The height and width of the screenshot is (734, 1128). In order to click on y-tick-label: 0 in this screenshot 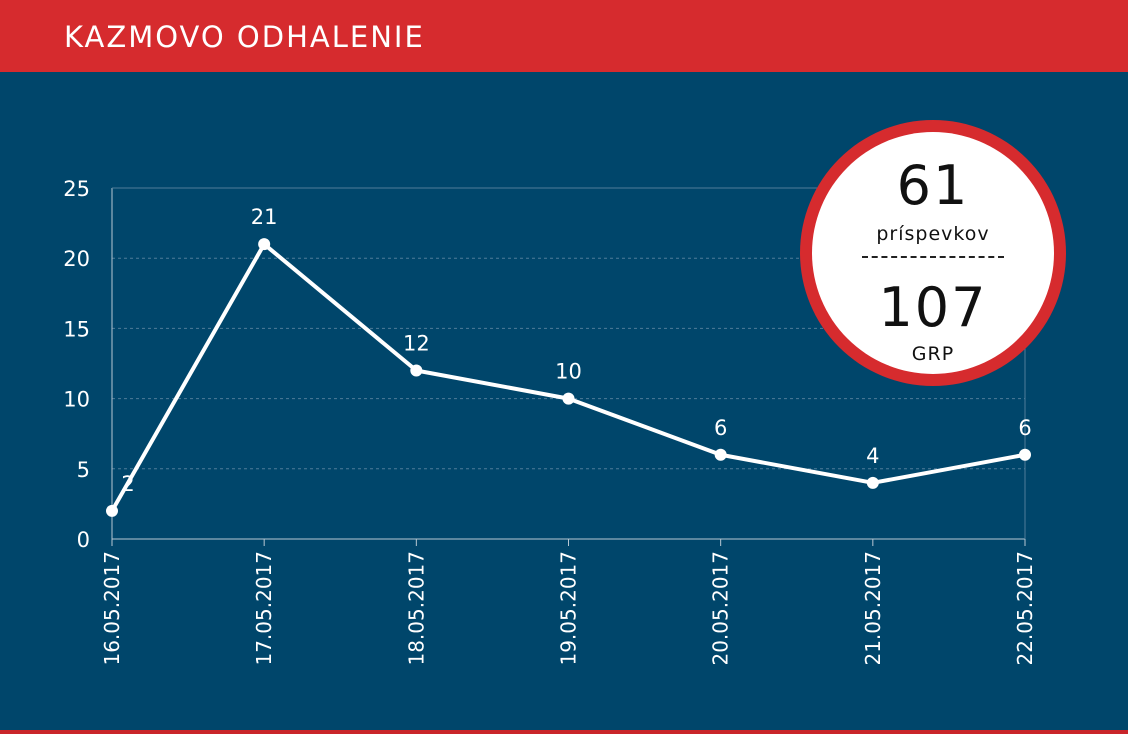, I will do `click(83, 540)`.